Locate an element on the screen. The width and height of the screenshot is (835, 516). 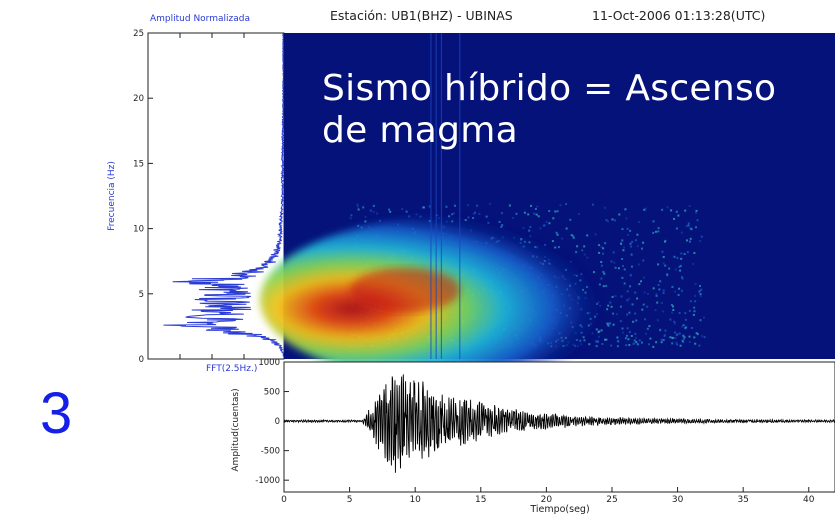
seismogram-xtick-label: 40 is located at coordinates (809, 500).